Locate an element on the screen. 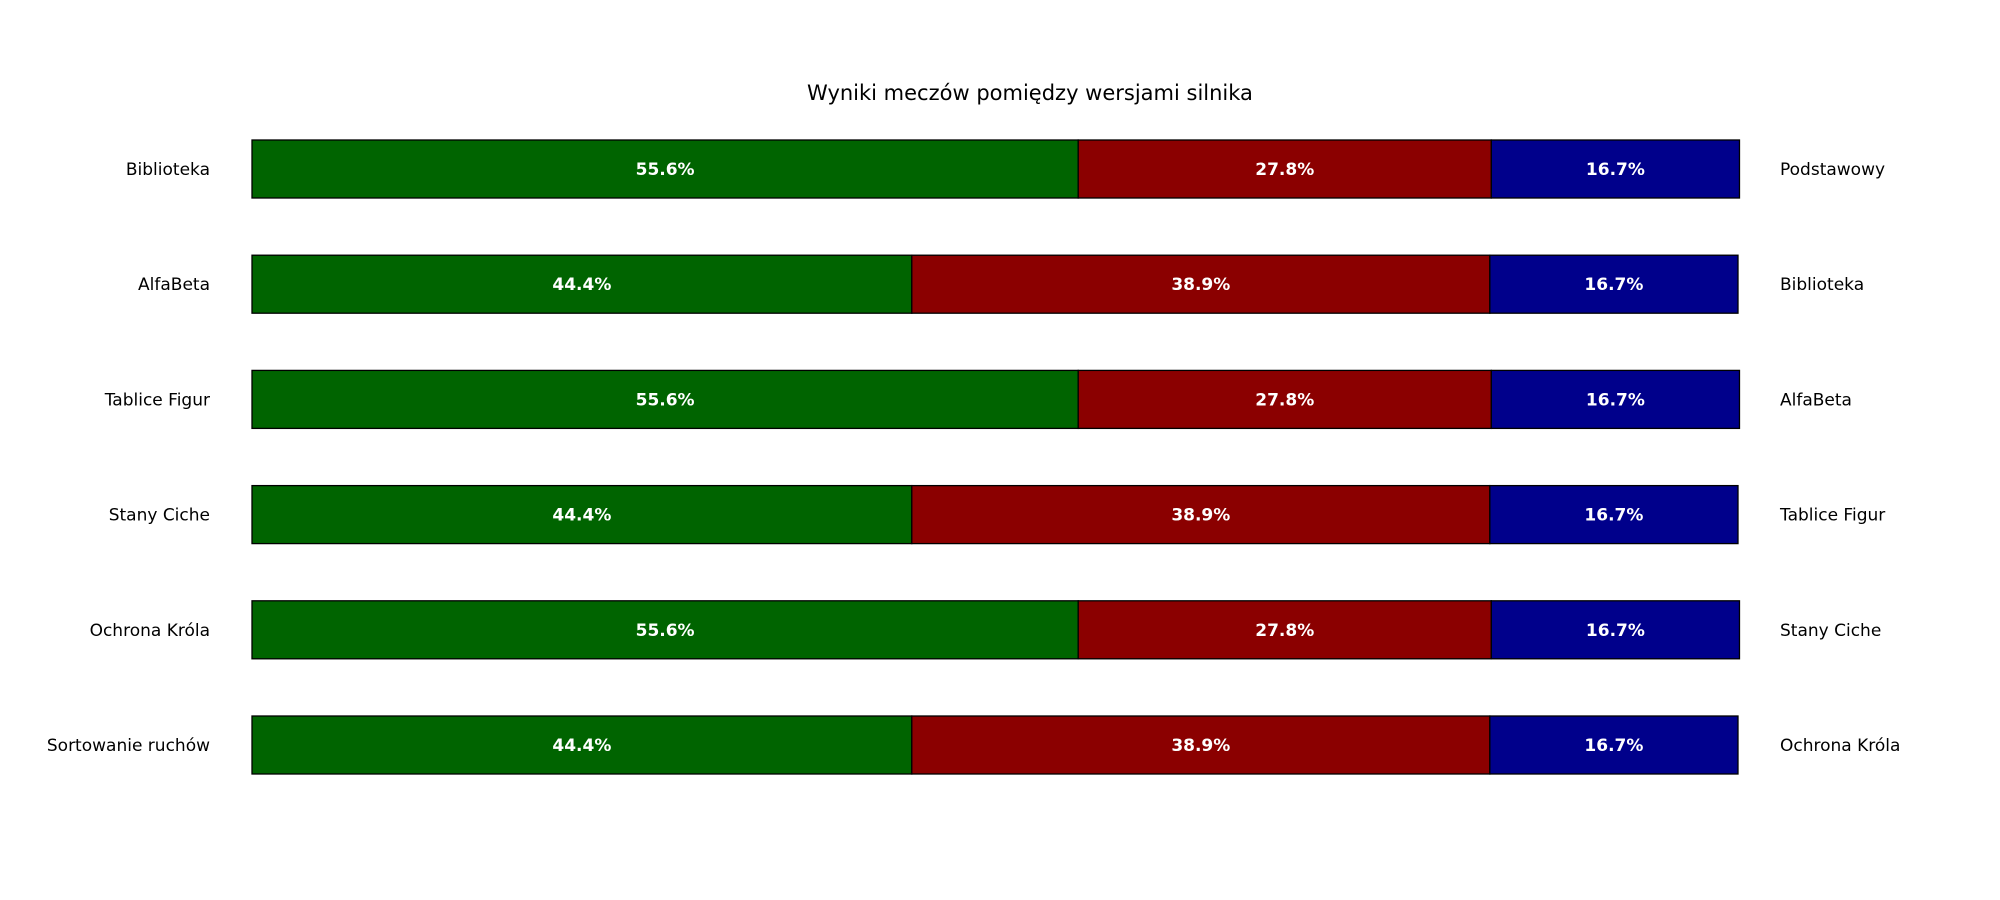 The height and width of the screenshot is (900, 2000). left-category-label: AlfaBeta is located at coordinates (174, 285).